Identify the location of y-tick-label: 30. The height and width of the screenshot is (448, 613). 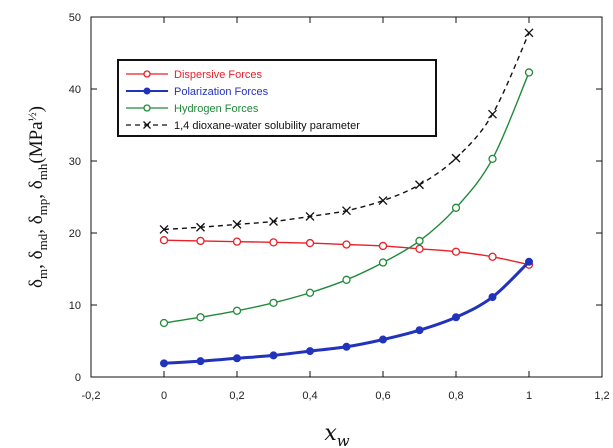
(75, 162).